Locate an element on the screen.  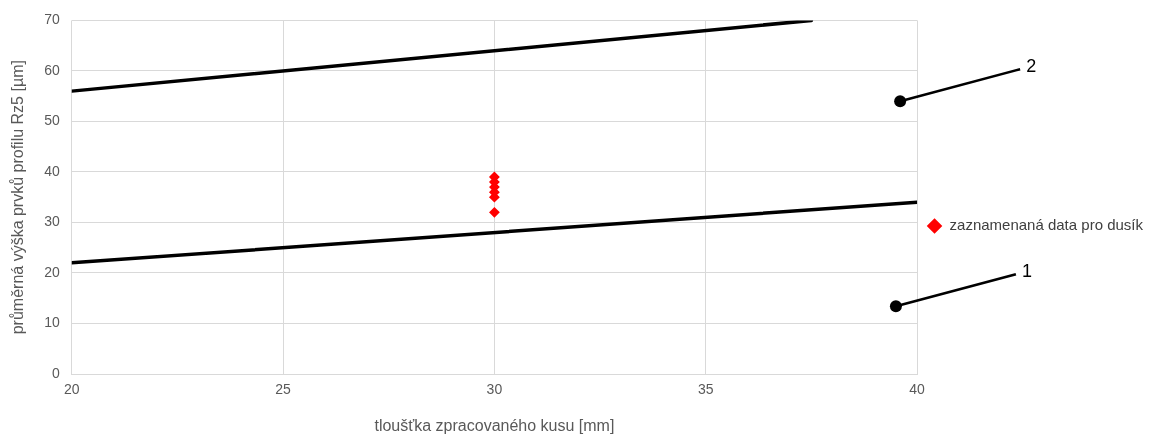
x-tick-label: 40 is located at coordinates (917, 389).